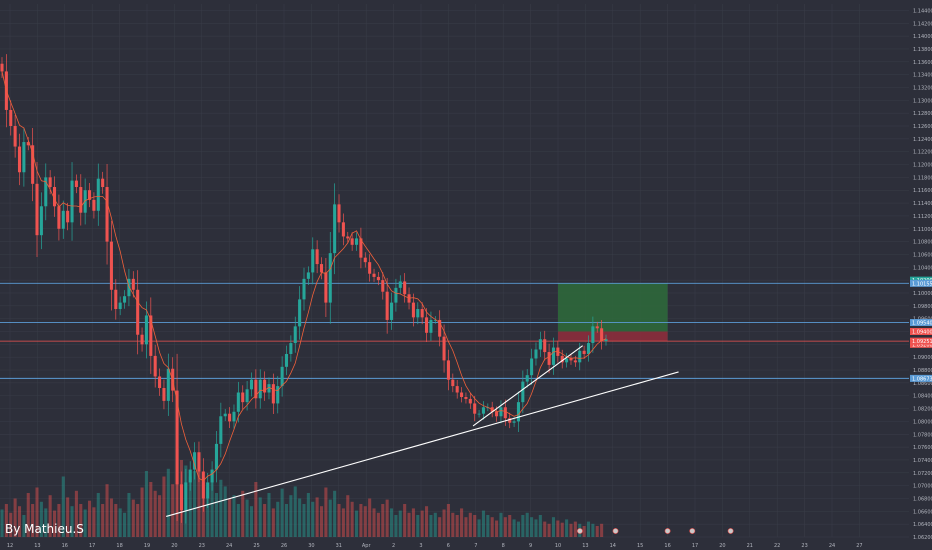 The image size is (932, 550). I want to click on price-tick-label: 1.07800, so click(922, 435).